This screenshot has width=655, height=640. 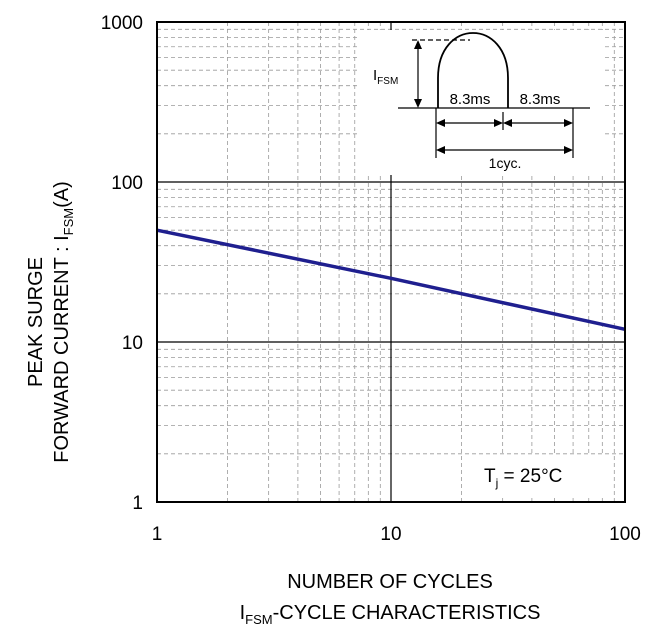 What do you see at coordinates (625, 534) in the screenshot?
I see `x-tick-label: 100` at bounding box center [625, 534].